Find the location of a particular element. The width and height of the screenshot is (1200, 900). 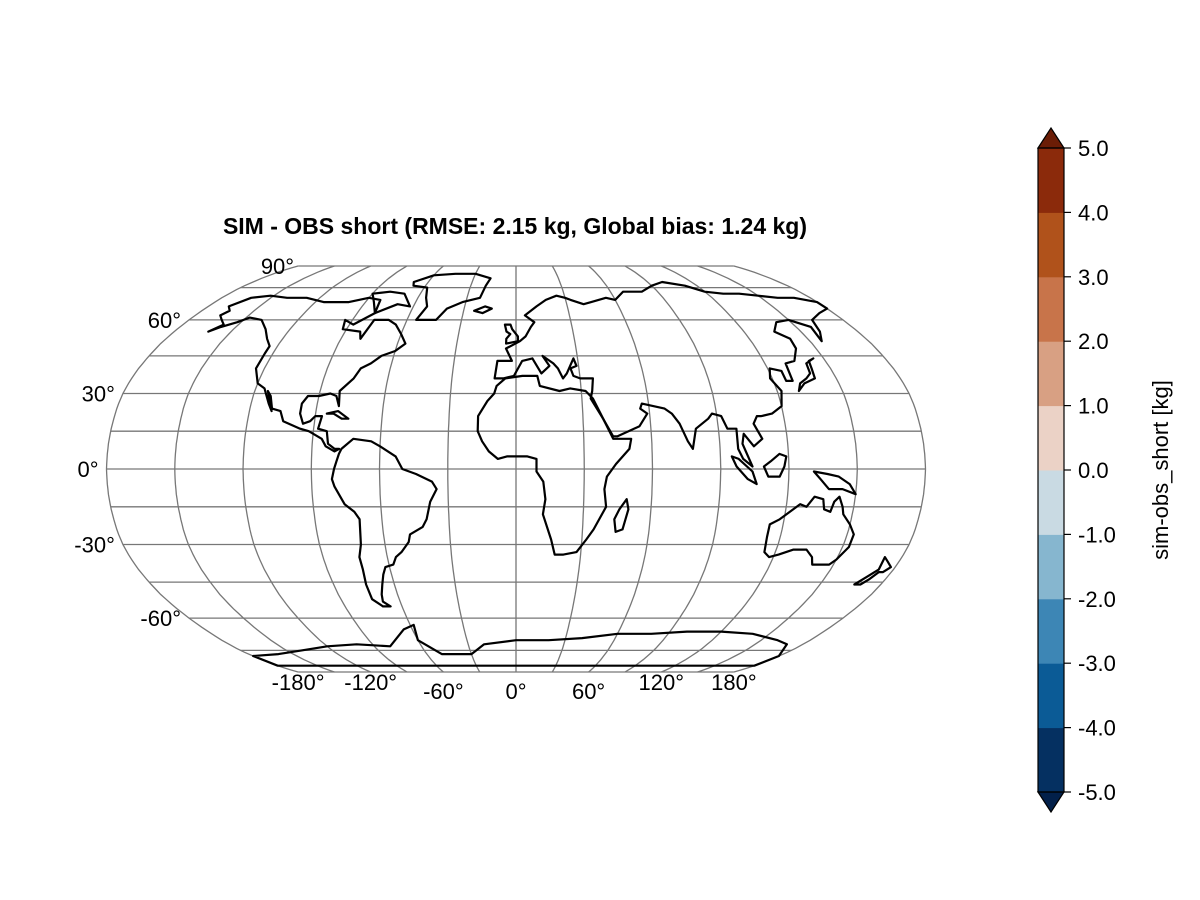

colorbar-tick-label: 4.0 is located at coordinates (1093, 212).